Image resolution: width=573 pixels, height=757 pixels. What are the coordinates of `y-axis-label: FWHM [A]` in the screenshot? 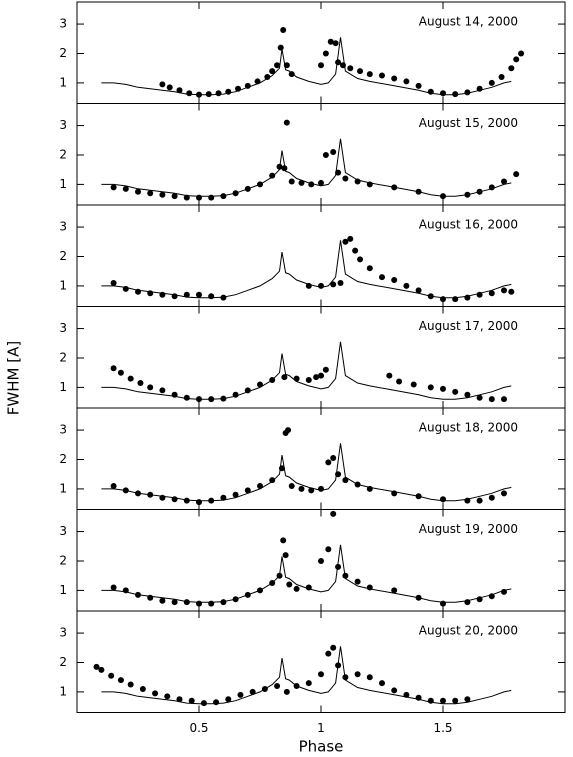 It's located at (14, 378).